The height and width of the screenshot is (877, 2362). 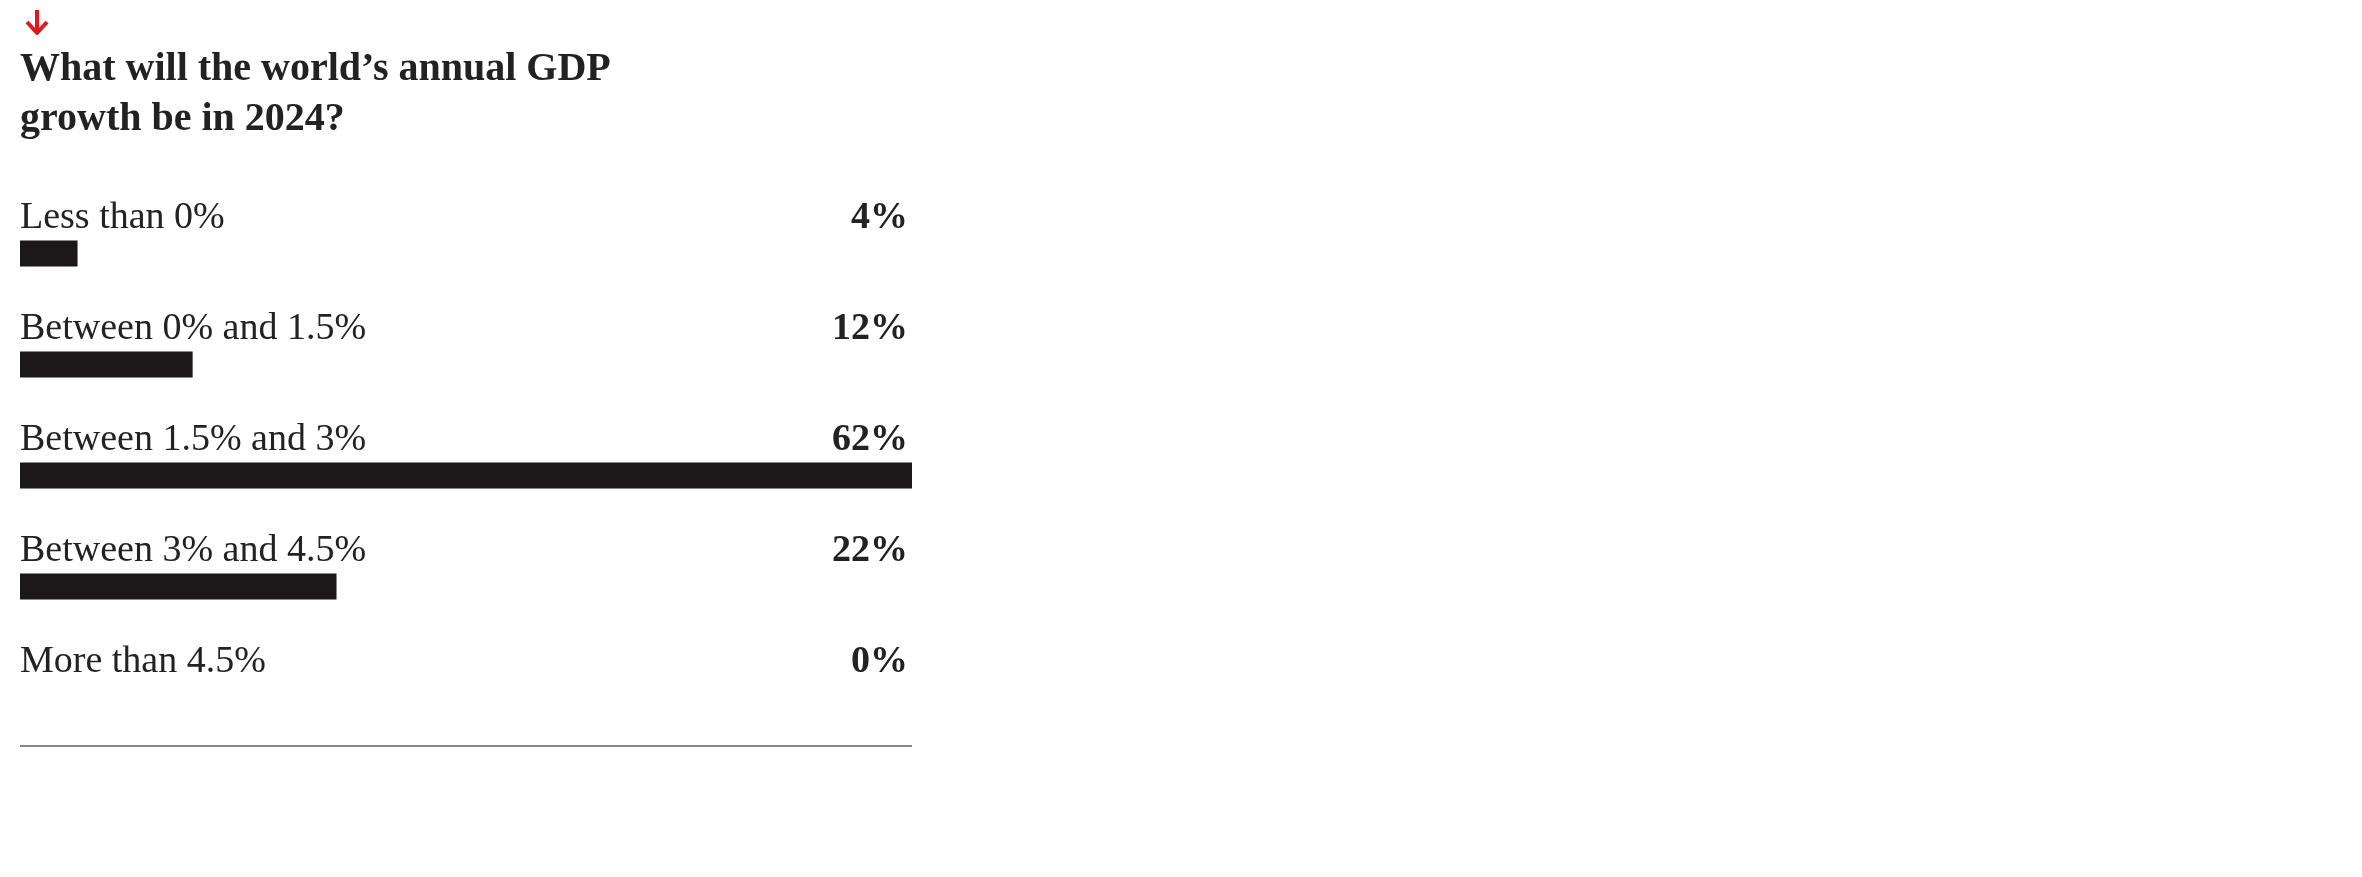 I want to click on y-tick-label: Less than 0%, so click(x=122, y=214).